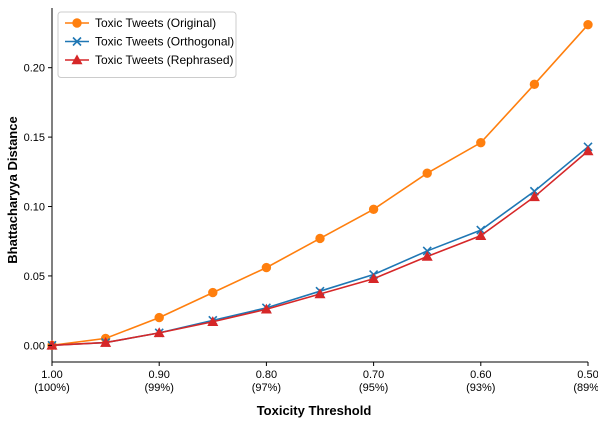 Image resolution: width=598 pixels, height=426 pixels. Describe the element at coordinates (585, 388) in the screenshot. I see `x-tick-sublabel: (89%)` at that location.